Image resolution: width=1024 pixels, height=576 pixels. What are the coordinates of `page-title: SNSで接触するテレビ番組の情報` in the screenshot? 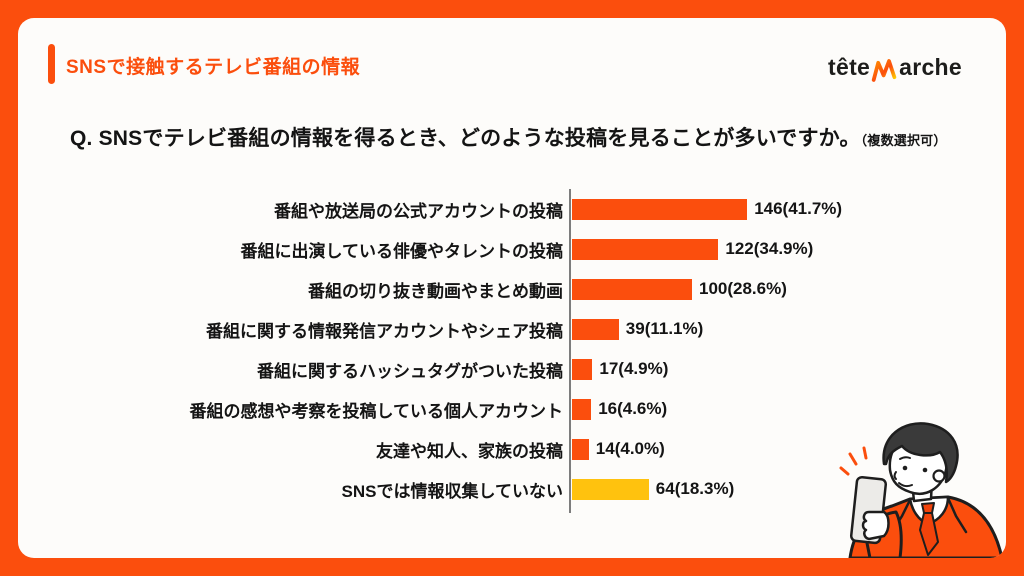 It's located at (213, 67).